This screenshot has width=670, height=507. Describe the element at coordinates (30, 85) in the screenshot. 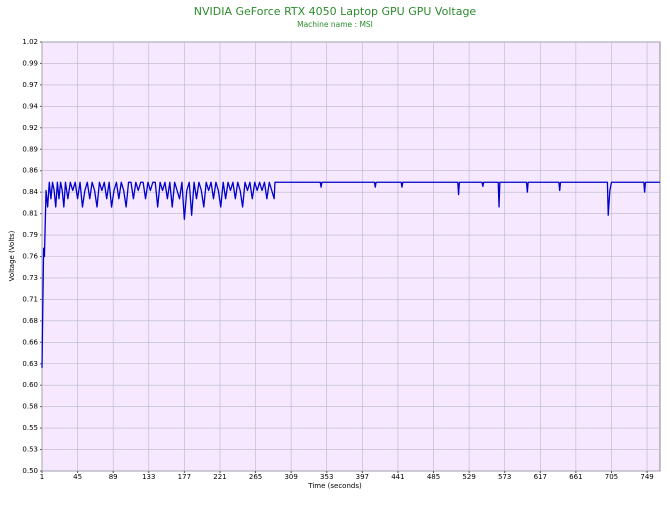

I see `y-tick-label: 0.97` at that location.